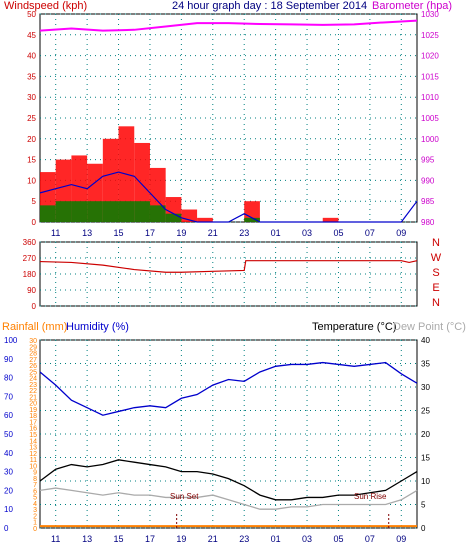  What do you see at coordinates (430, 35) in the screenshot?
I see `baro-tick-label: 1025` at bounding box center [430, 35].